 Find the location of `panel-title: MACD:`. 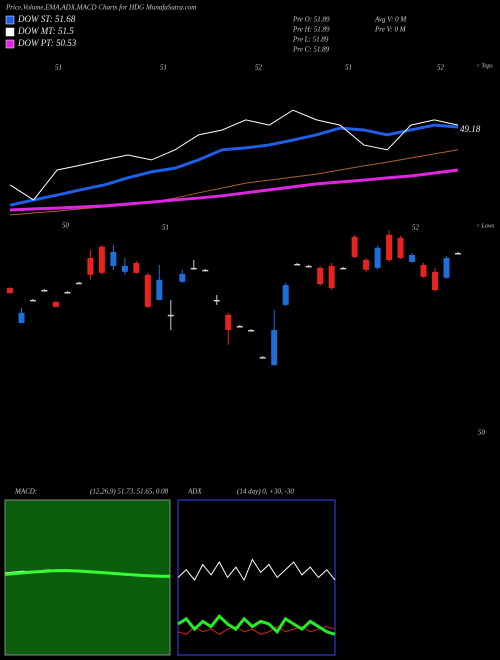

panel-title: MACD: is located at coordinates (25, 492).